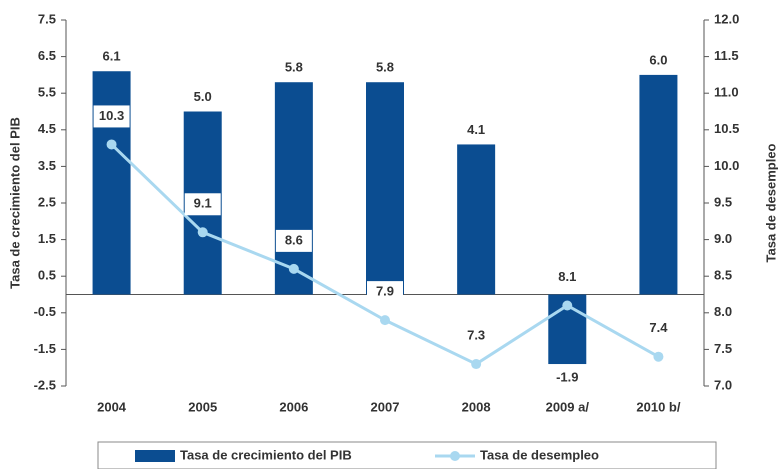 Image resolution: width=781 pixels, height=469 pixels. What do you see at coordinates (47, 128) in the screenshot?
I see `y-tick-label: 4.5` at bounding box center [47, 128].